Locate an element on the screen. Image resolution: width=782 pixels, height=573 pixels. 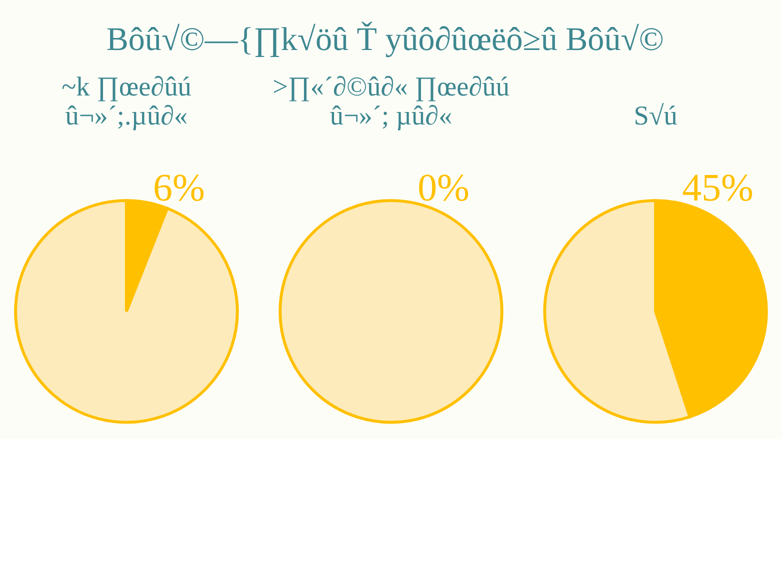
text: û¬»´;.µû∂« is located at coordinates (126, 115).